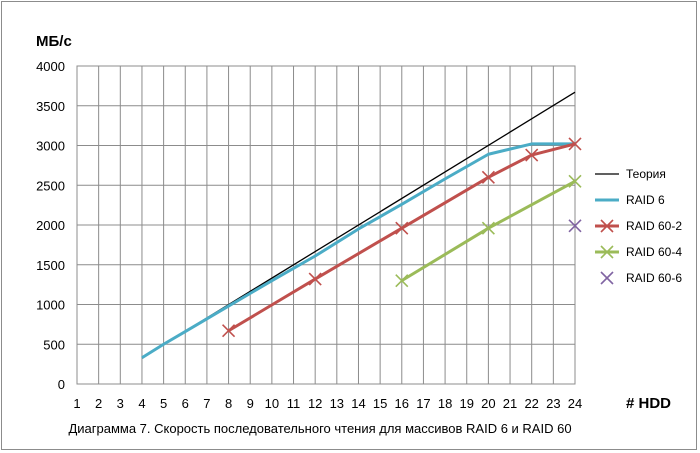 This screenshot has height=453, width=700. I want to click on legend-label: Теория, so click(646, 174).